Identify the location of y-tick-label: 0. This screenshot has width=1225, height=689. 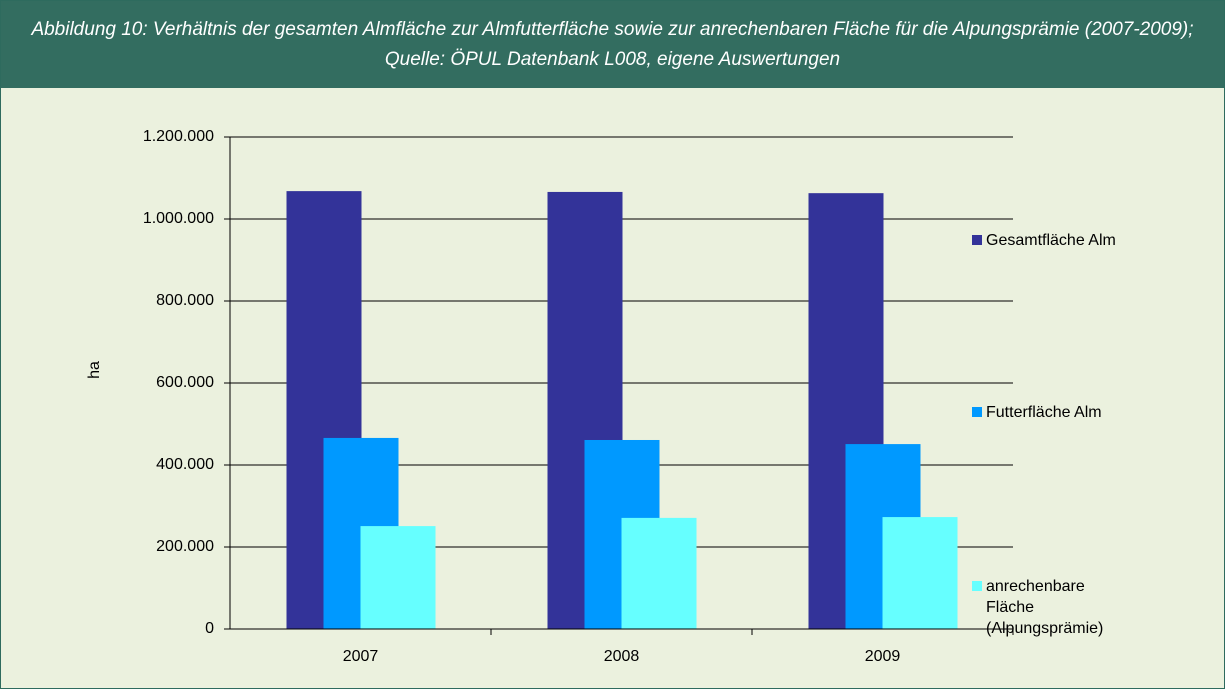
(209, 628).